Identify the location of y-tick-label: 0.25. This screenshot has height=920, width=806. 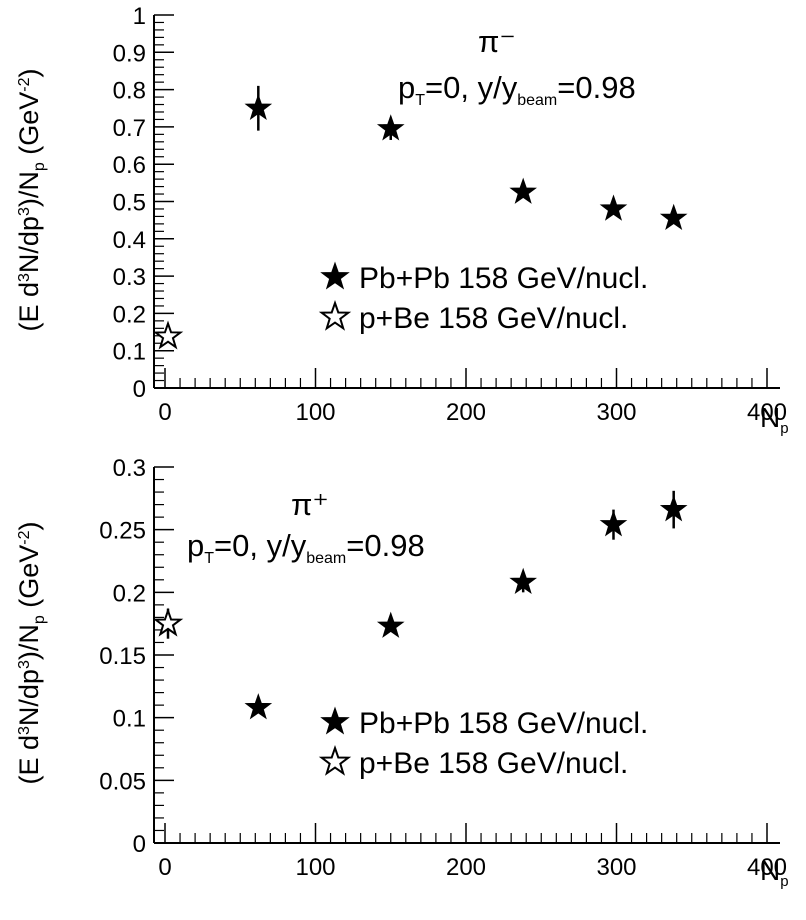
(122, 531).